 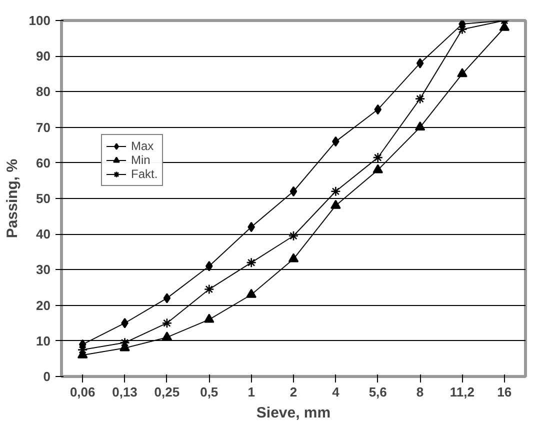 I want to click on y-tick-label: 60, so click(x=43, y=162).